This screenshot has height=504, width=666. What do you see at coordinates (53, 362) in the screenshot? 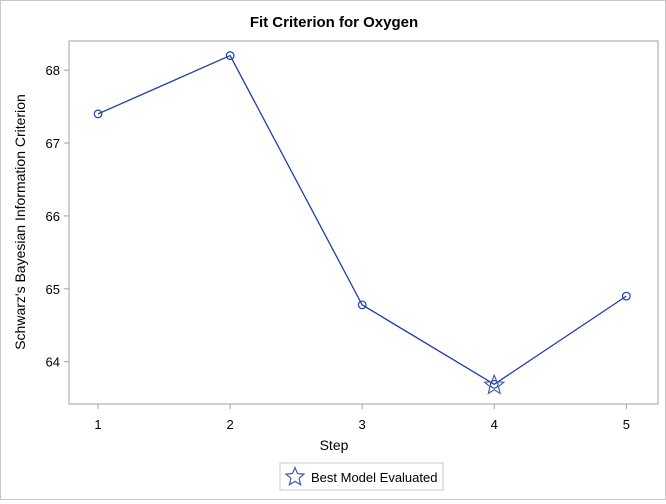
I see `y-tick-label: 64` at bounding box center [53, 362].